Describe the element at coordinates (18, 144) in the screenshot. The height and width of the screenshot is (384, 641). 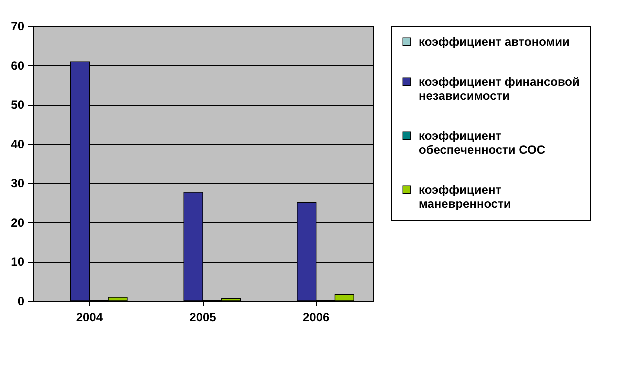
I see `y-tick-label: 40` at that location.